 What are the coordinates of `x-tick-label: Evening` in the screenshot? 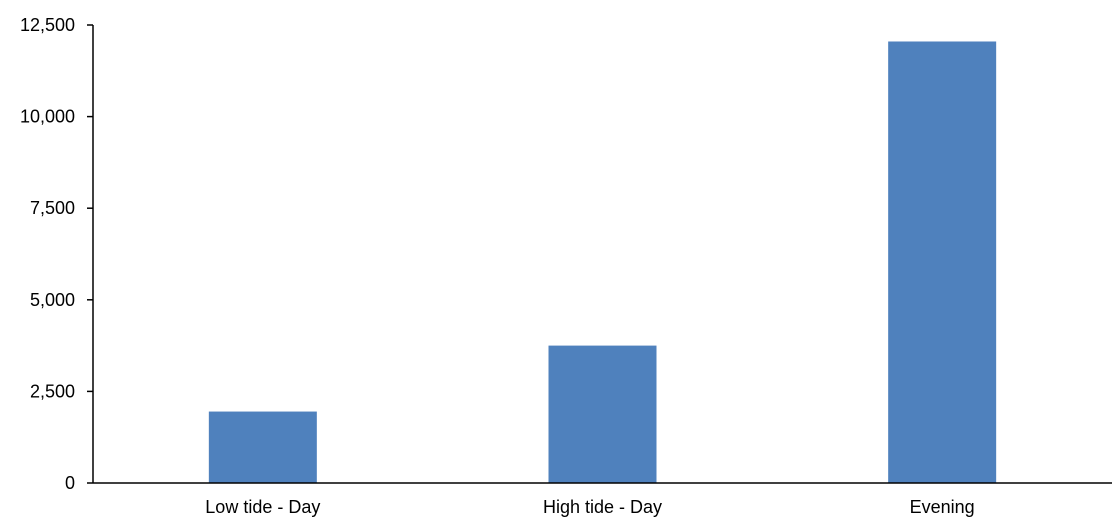 It's located at (942, 507).